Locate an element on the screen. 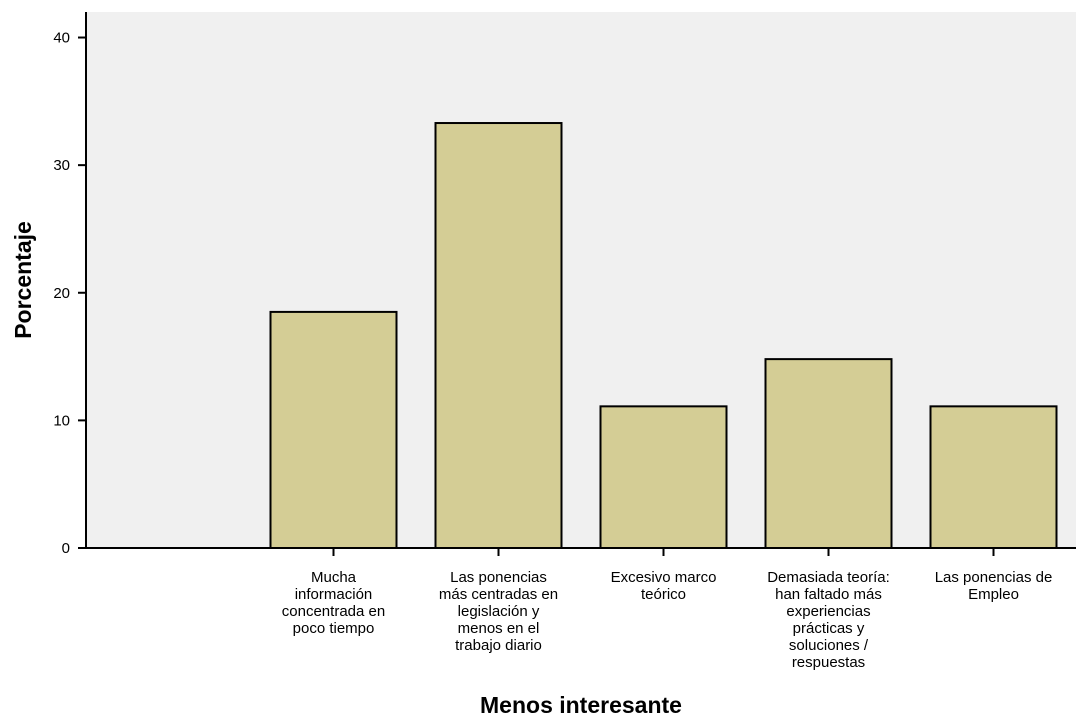 This screenshot has height=722, width=1076. y-tick-label: 0 is located at coordinates (66, 548).